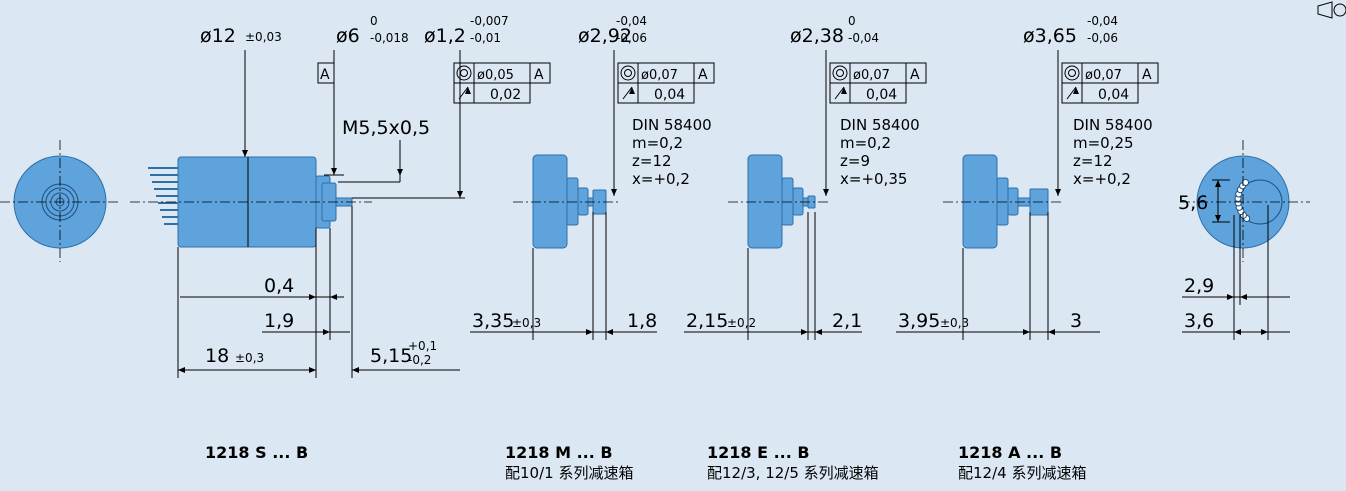 The height and width of the screenshot is (491, 1346). What do you see at coordinates (880, 125) in the screenshot?
I see `label: DIN 58400` at bounding box center [880, 125].